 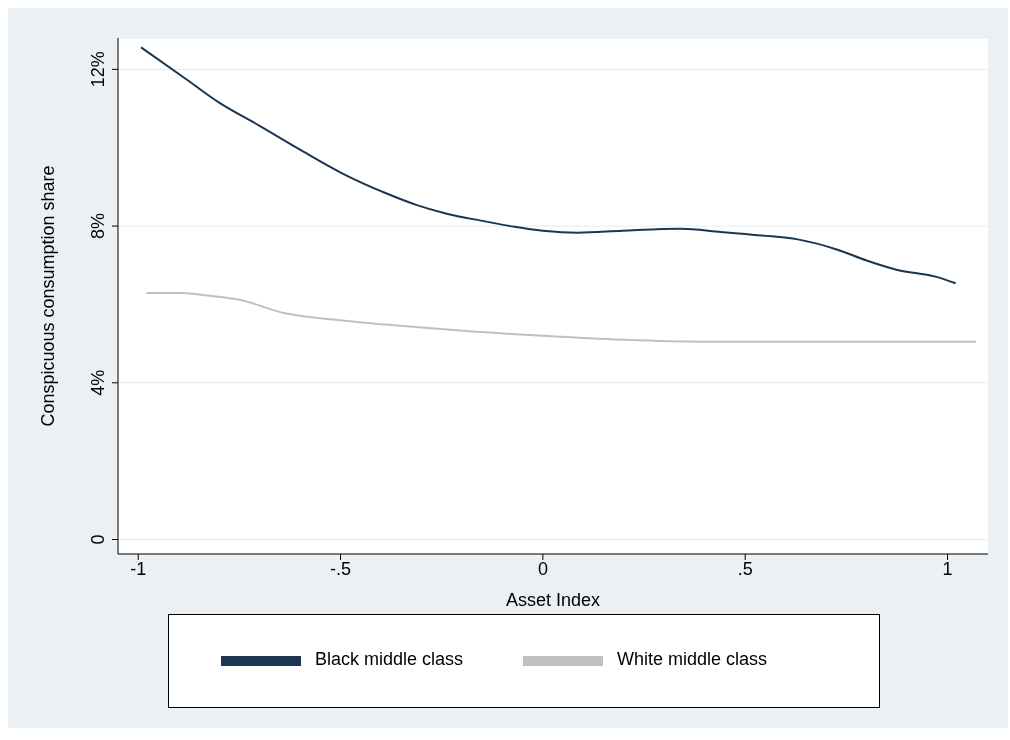 What do you see at coordinates (98, 382) in the screenshot?
I see `y-tick-label: 4%` at bounding box center [98, 382].